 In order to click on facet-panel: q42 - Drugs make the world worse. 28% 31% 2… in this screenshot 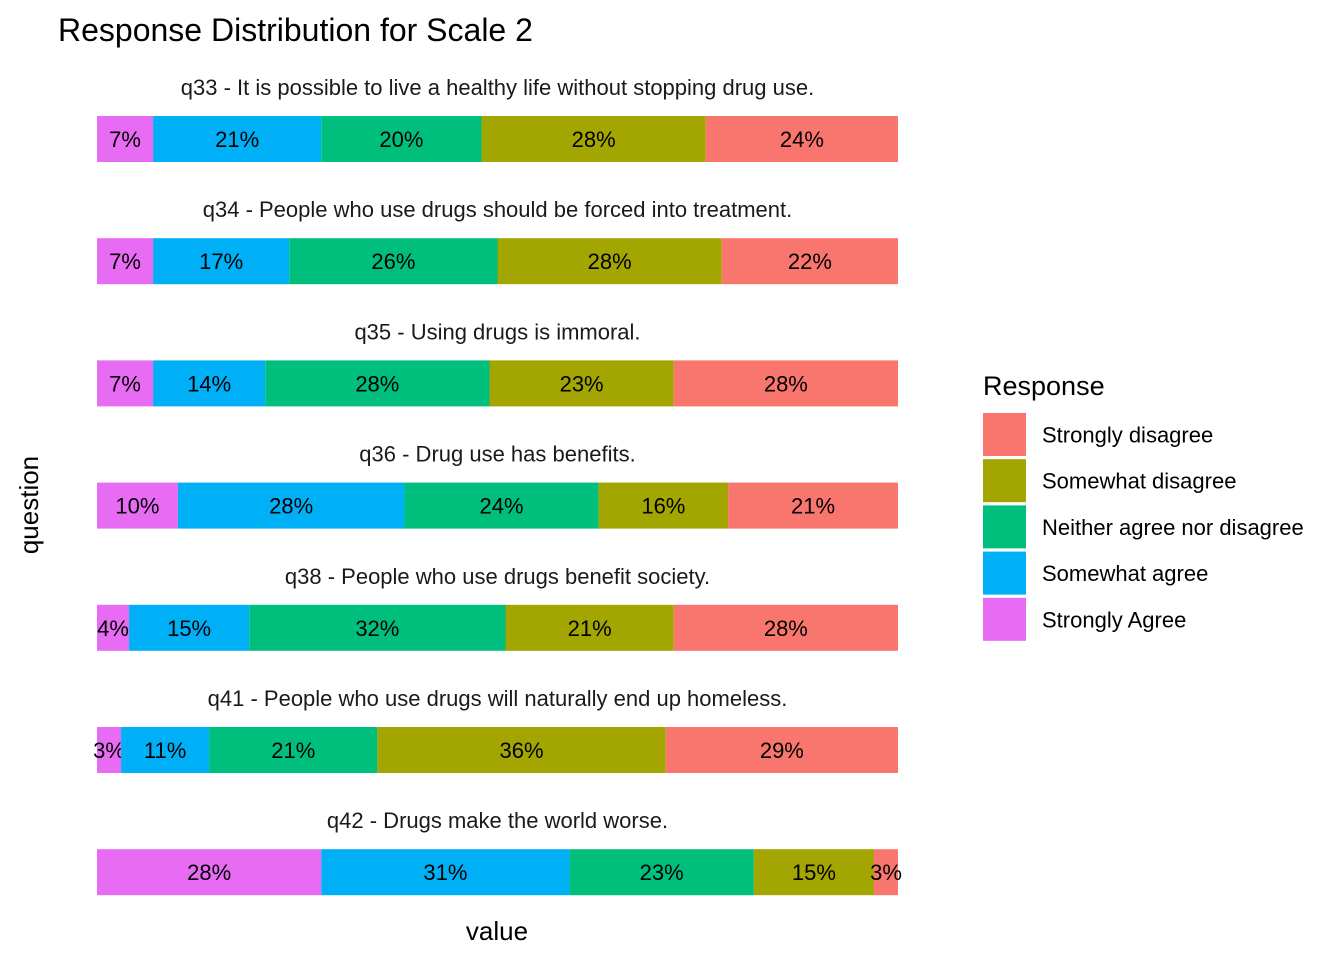, I will do `click(499, 852)`.